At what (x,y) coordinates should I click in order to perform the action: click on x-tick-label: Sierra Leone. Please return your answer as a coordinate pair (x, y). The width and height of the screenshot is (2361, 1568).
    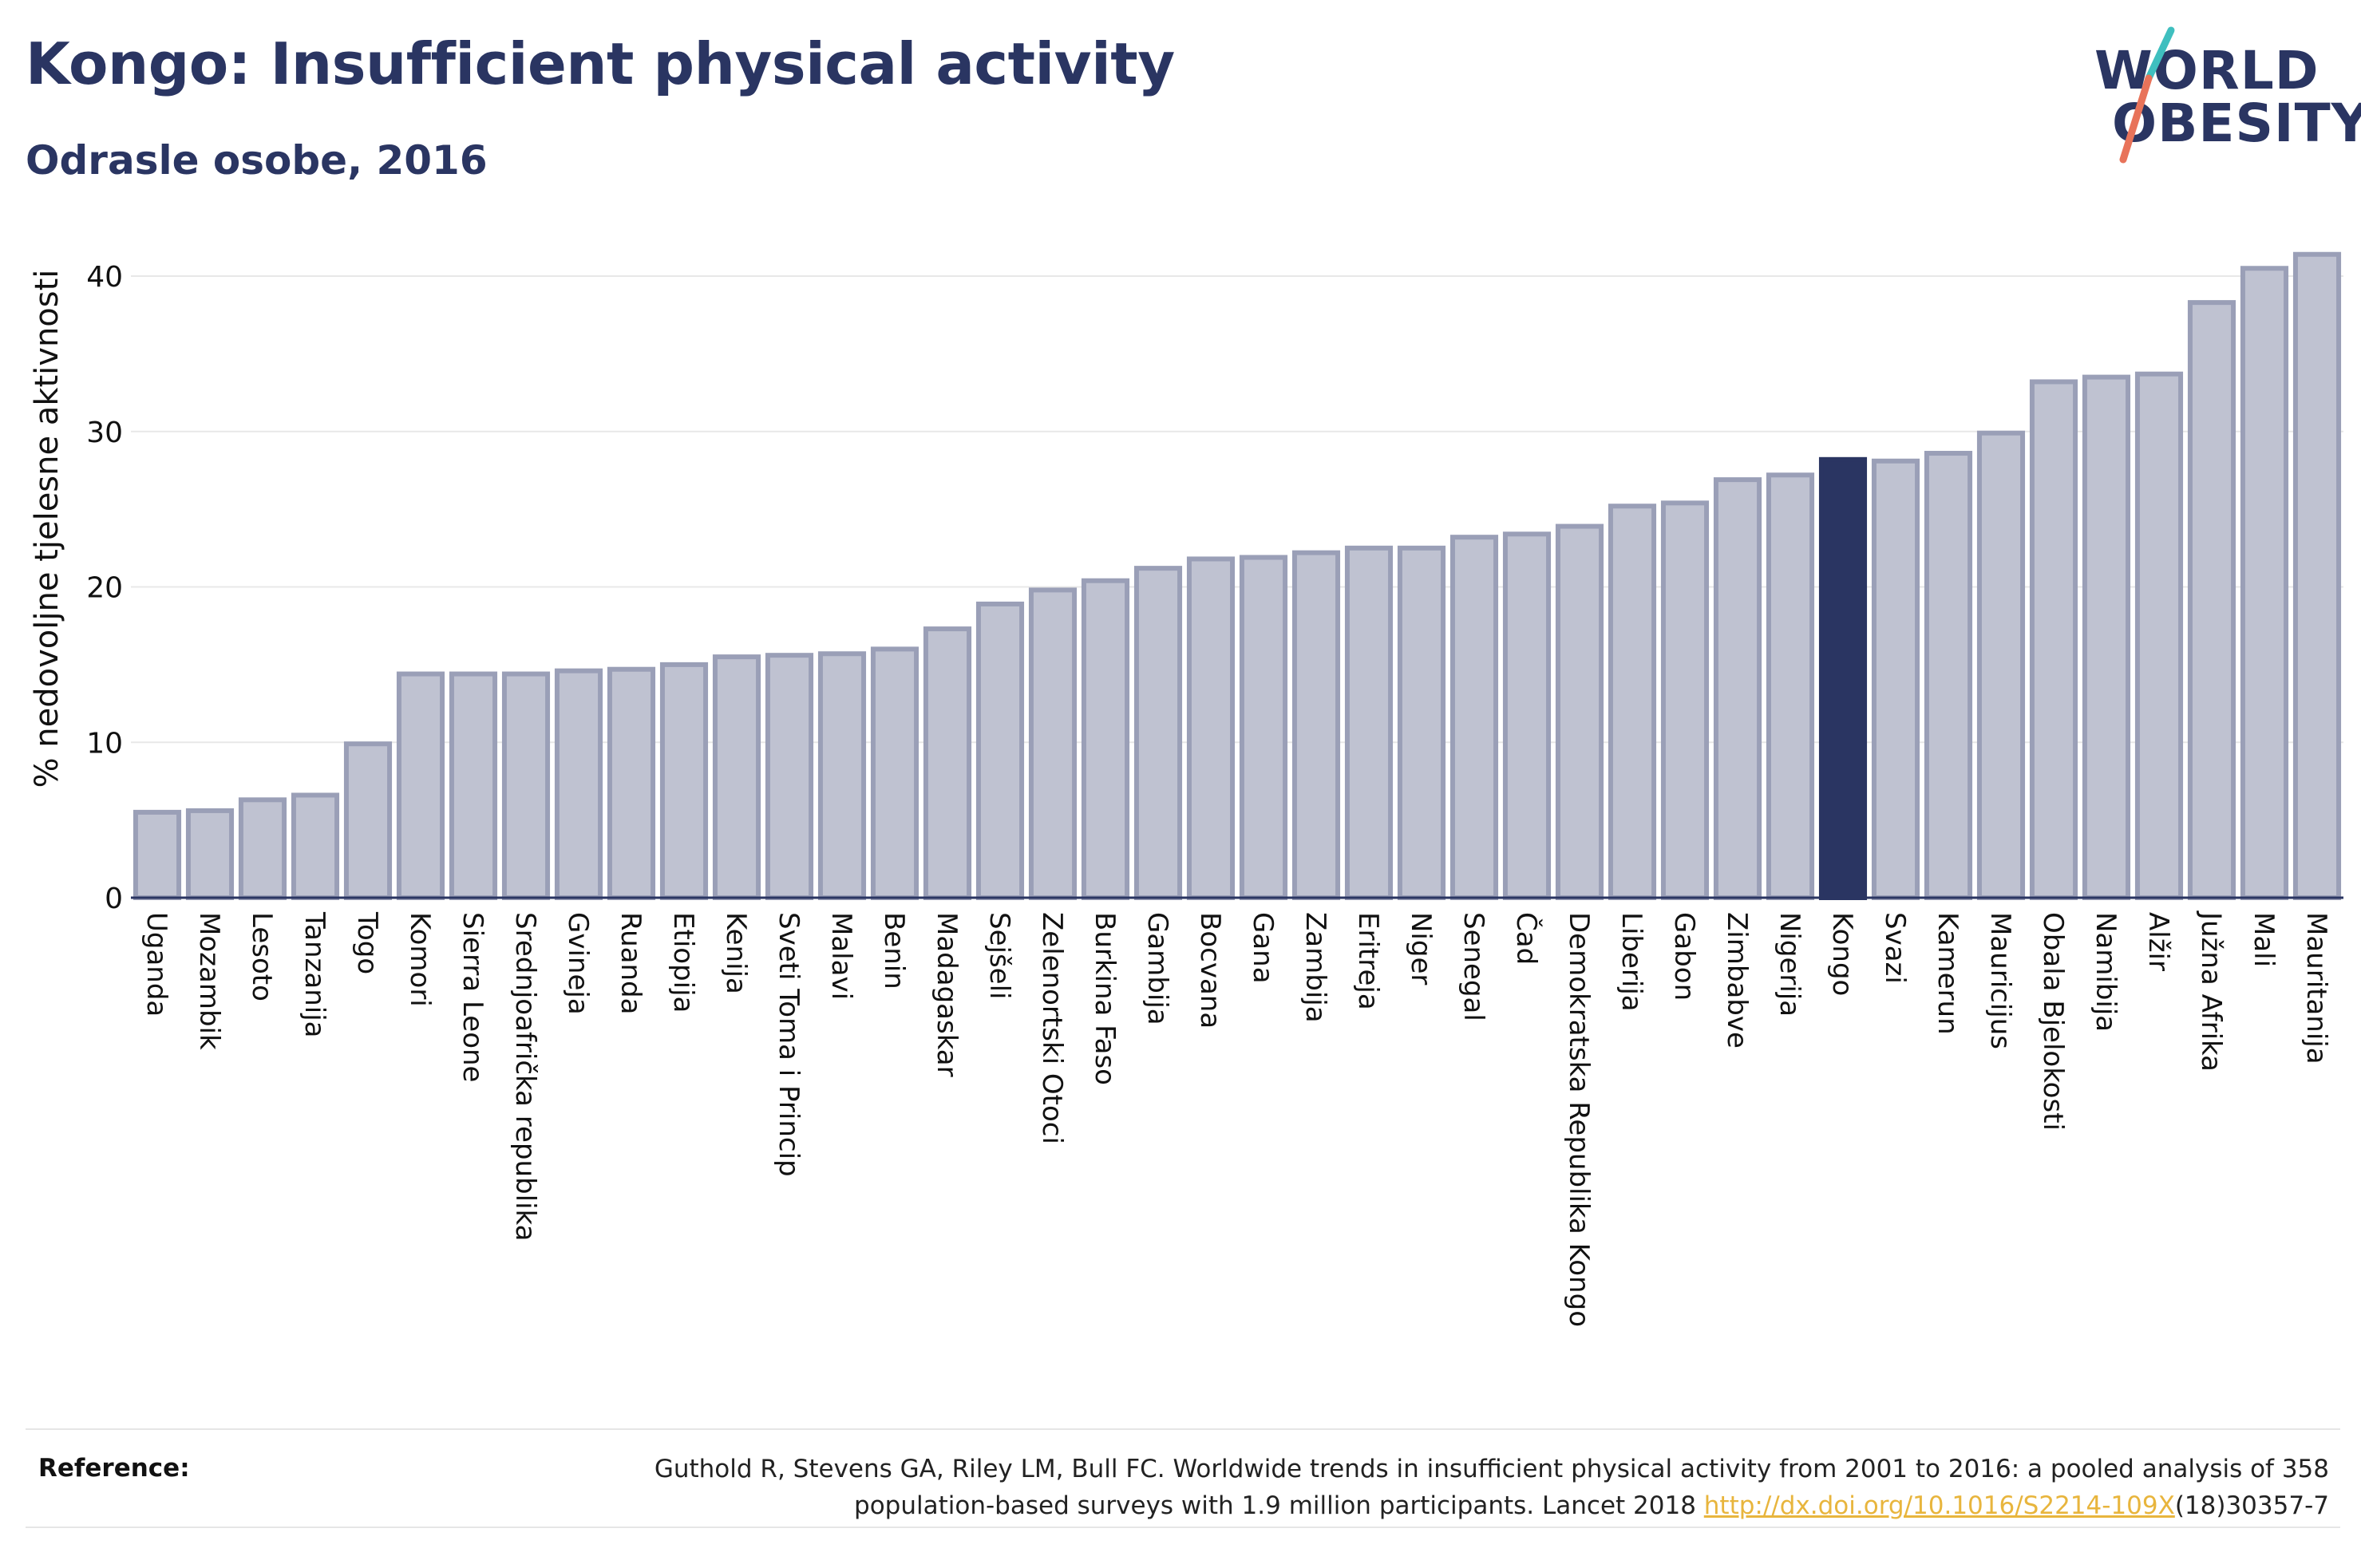
    Looking at the image, I should click on (472, 997).